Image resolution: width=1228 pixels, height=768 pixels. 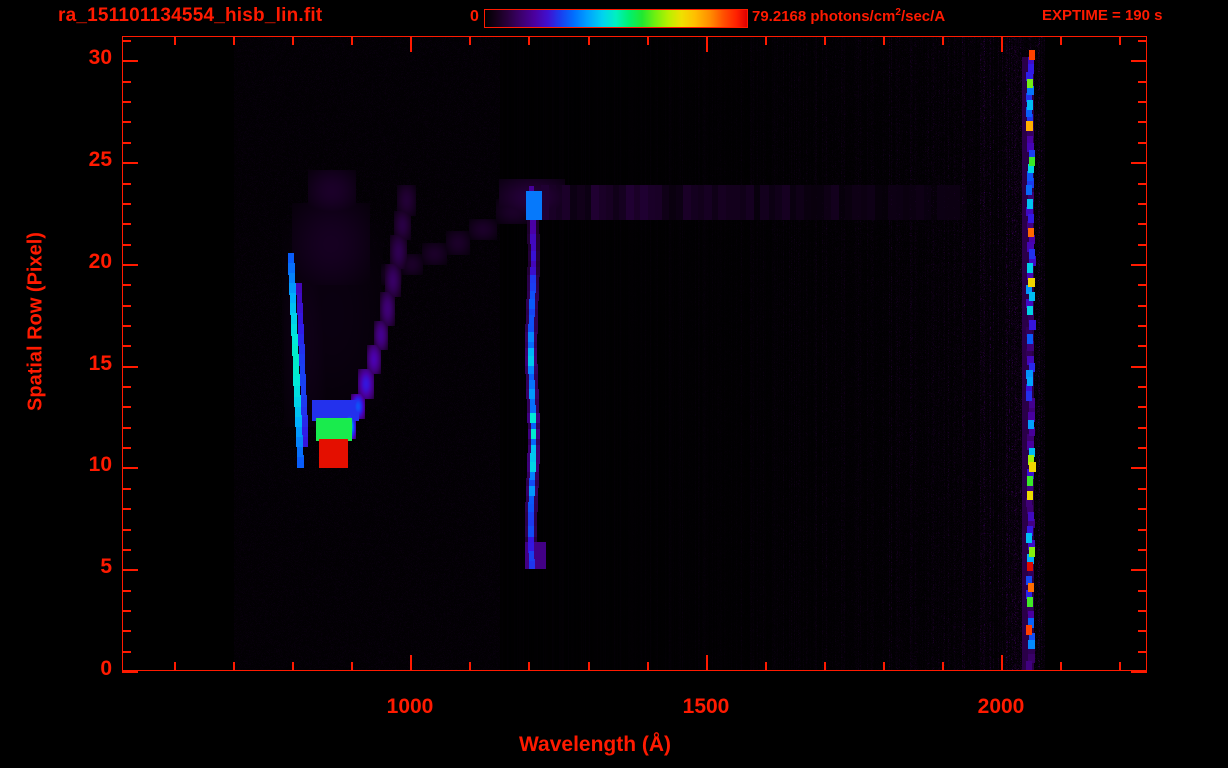 I want to click on colorbar, so click(x=616, y=18).